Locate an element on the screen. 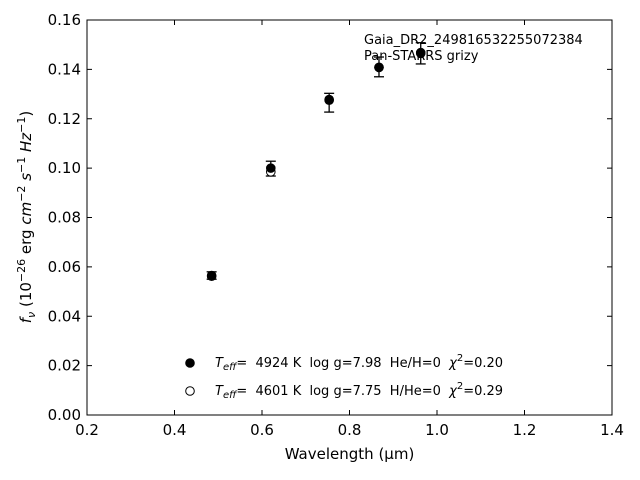 This screenshot has width=640, height=480. y-tick-label: 0.06 is located at coordinates (64, 267).